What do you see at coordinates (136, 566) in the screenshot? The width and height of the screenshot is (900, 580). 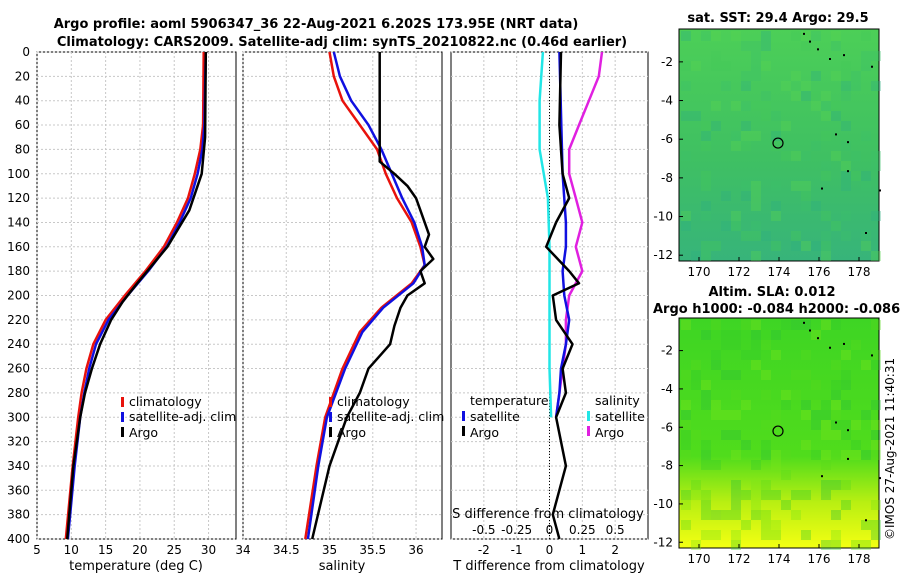 I see `temperature-xlabel: temperature (deg C)` at bounding box center [136, 566].